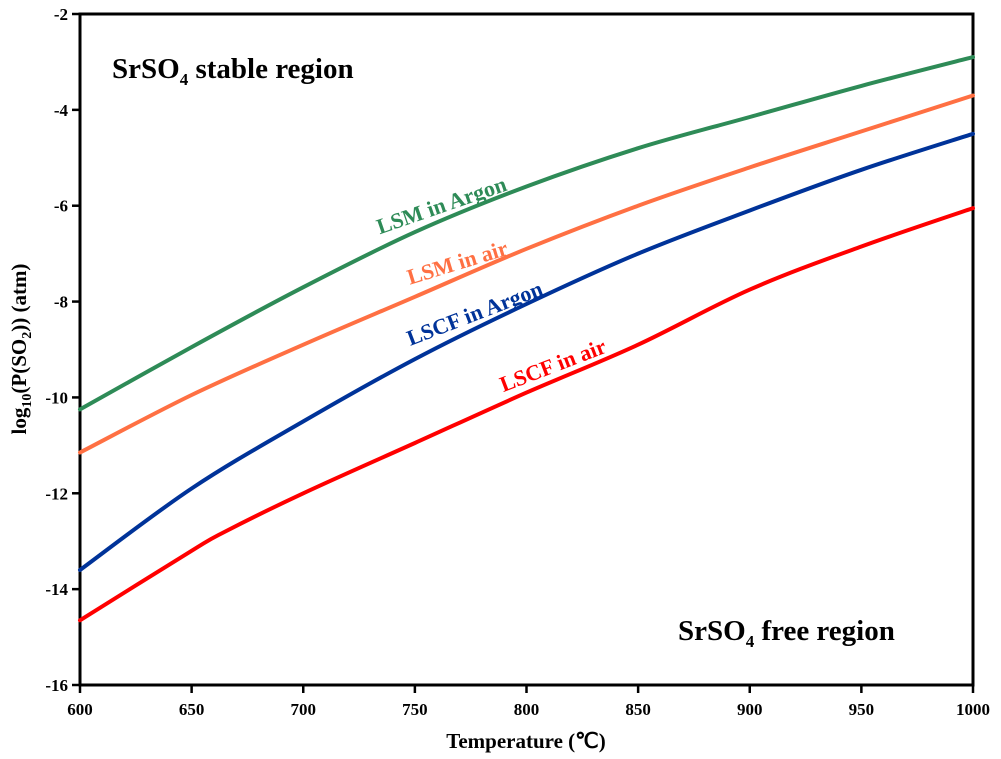  What do you see at coordinates (233, 71) in the screenshot?
I see `region-label-stable: SrSO4 stable region` at bounding box center [233, 71].